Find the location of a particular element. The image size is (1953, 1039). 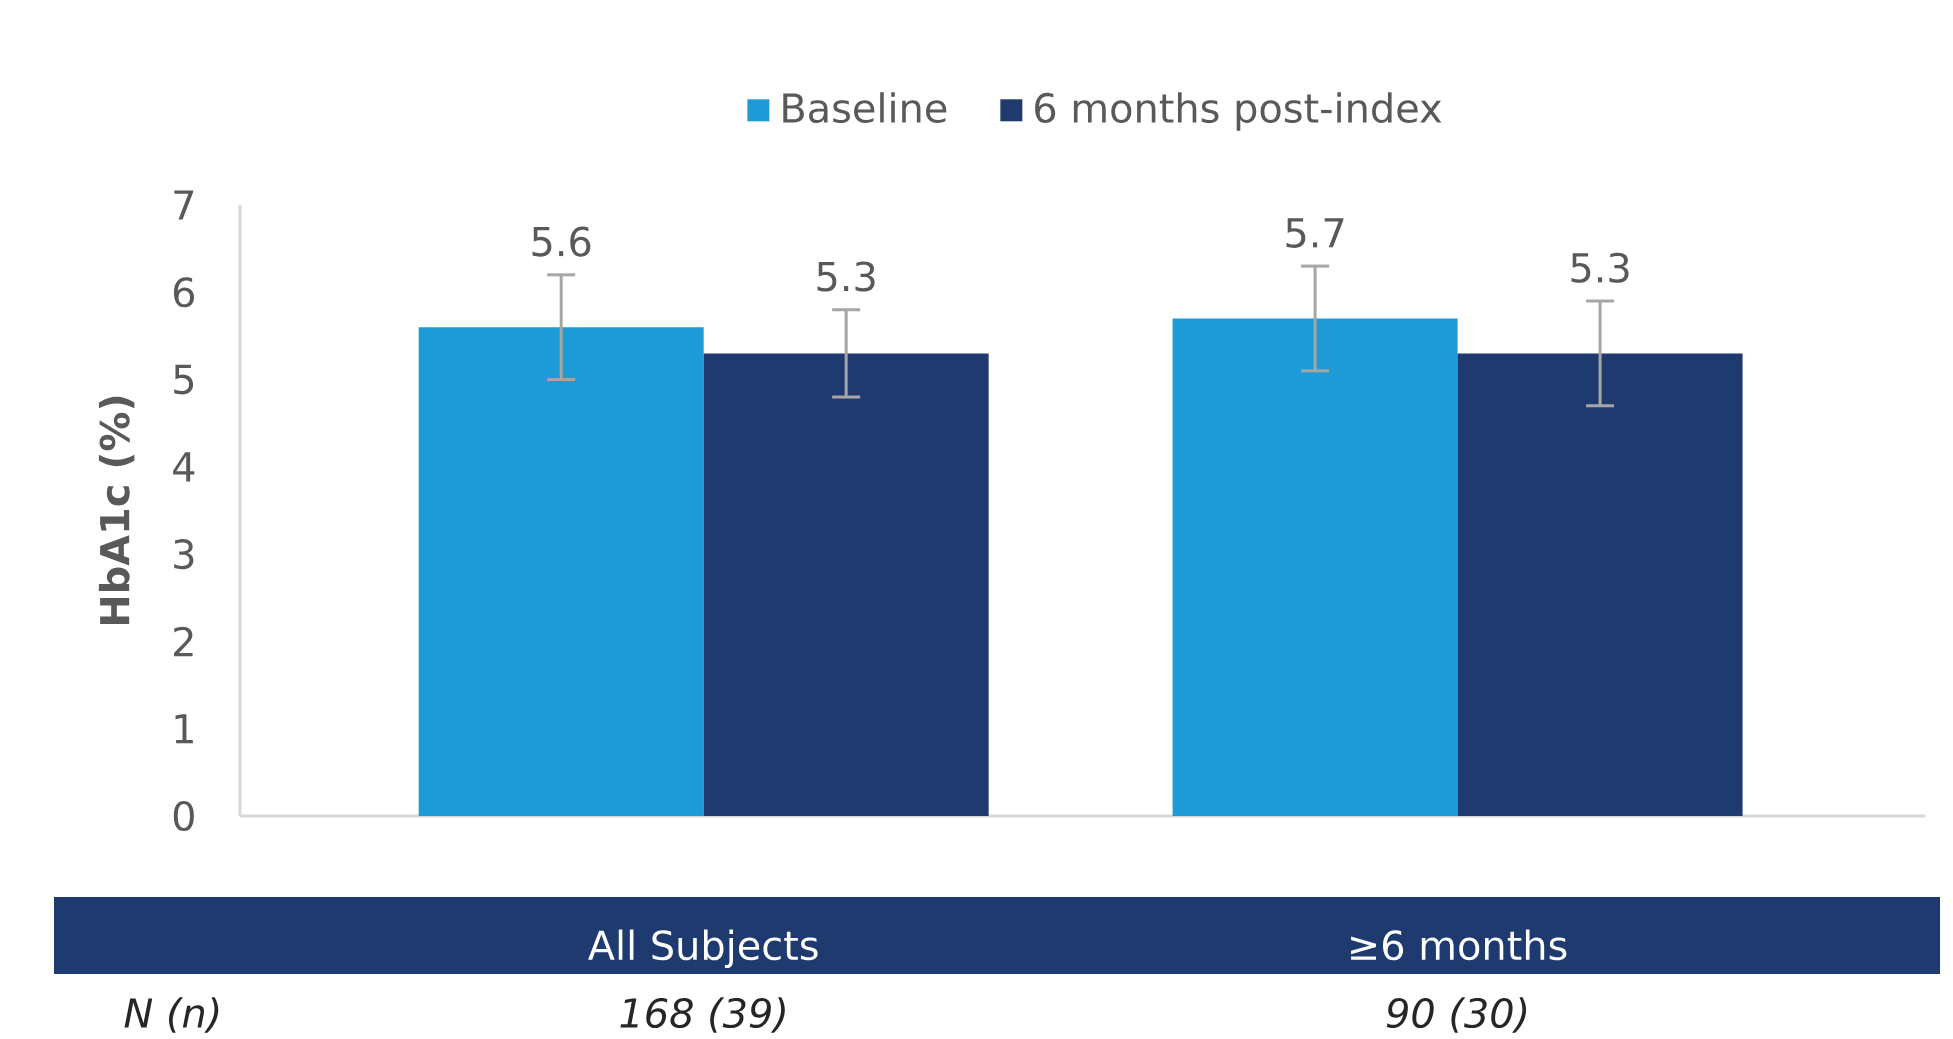

y-tick-label: 4 is located at coordinates (184, 467).